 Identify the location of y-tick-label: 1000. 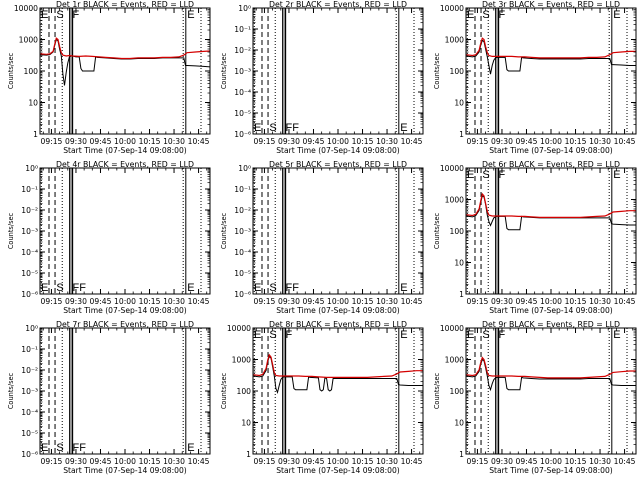
(28, 40).